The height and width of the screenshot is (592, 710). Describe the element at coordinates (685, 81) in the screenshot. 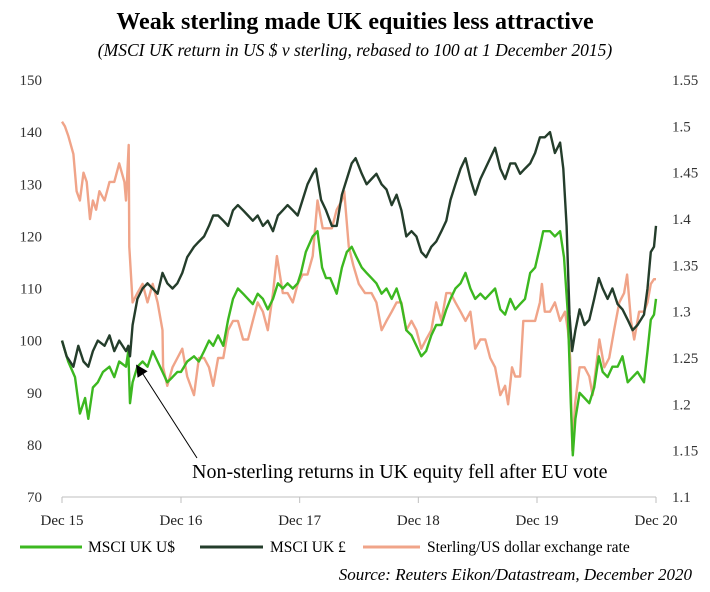

I see `y-right-tick-label: 1.55` at that location.